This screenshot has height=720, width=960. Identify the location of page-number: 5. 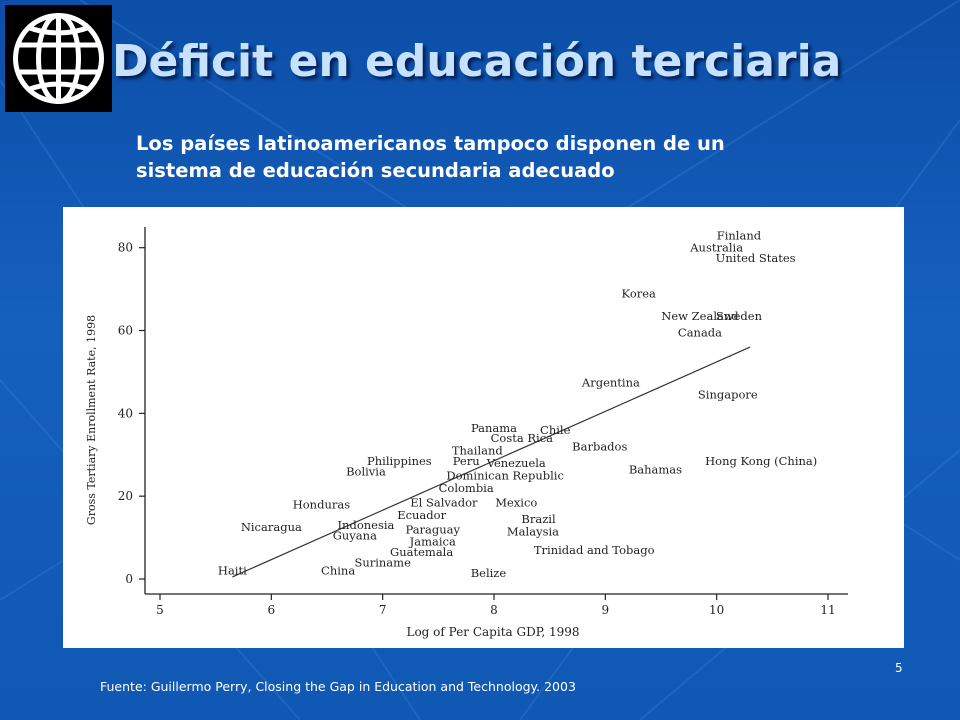
(899, 668).